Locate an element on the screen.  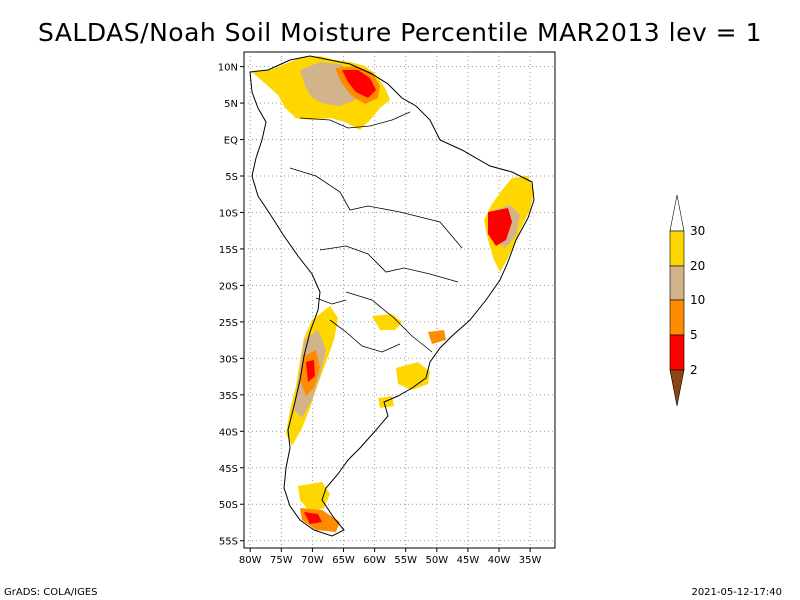
lon-label: 65W is located at coordinates (343, 560).